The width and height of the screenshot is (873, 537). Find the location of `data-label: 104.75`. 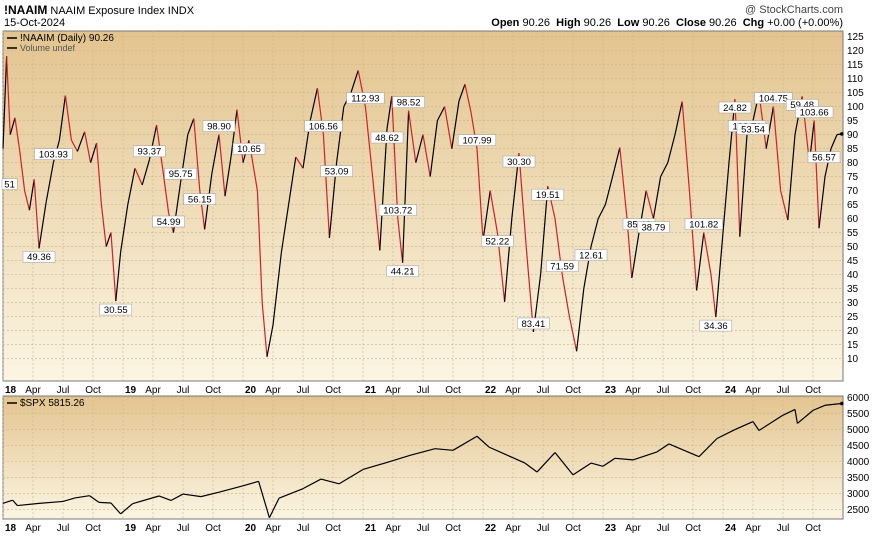

data-label: 104.75 is located at coordinates (773, 98).